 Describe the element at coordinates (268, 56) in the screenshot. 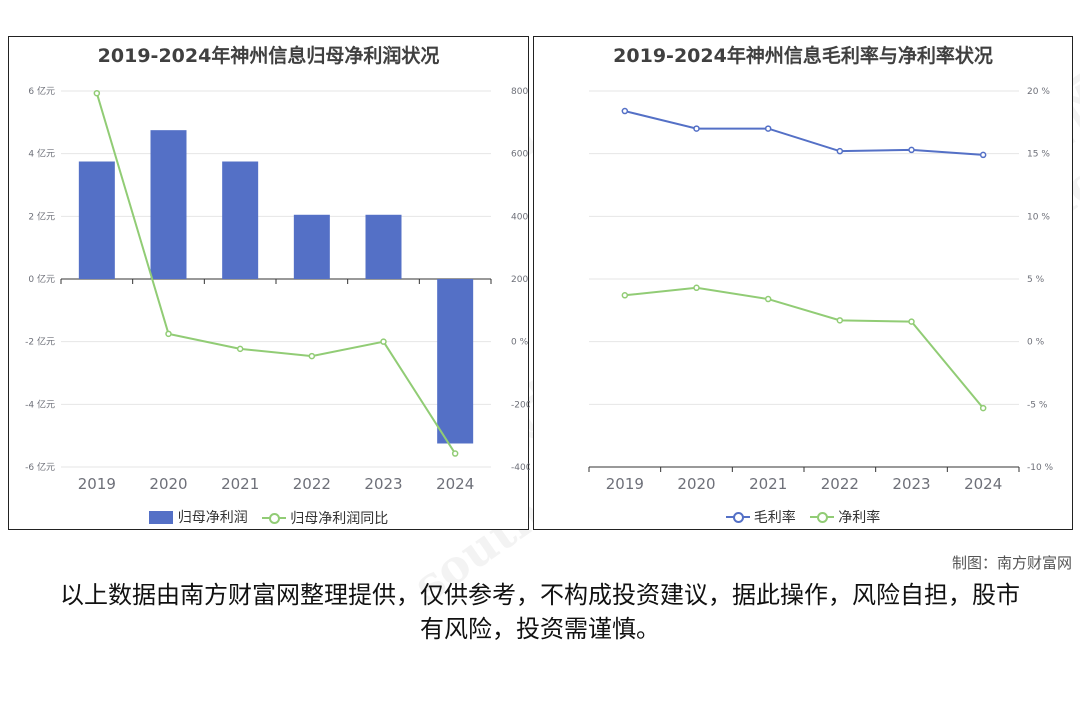

I see `chart-title: 2019-2024年神州信息归母净利润状况` at that location.